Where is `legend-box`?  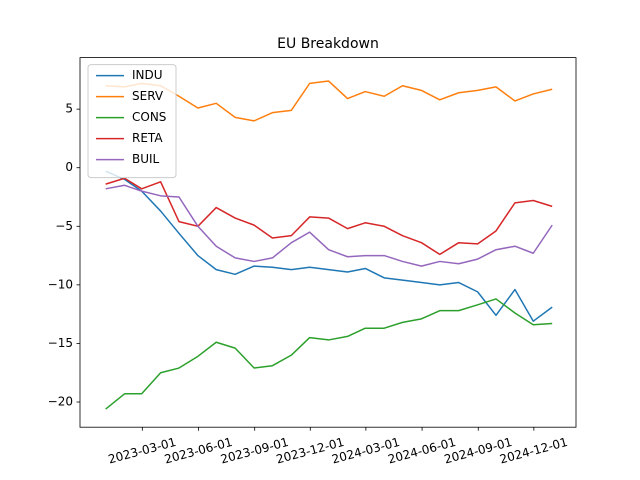 legend-box is located at coordinates (132, 121).